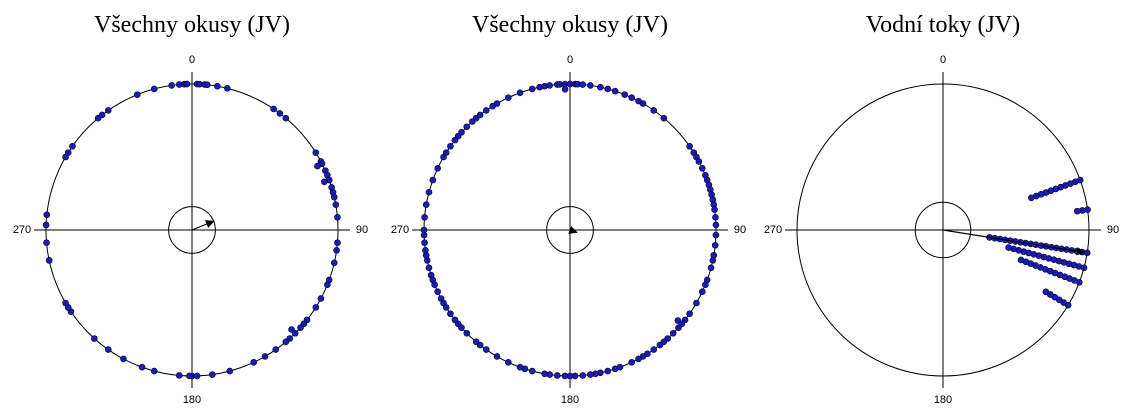 This screenshot has width=1122, height=408. Describe the element at coordinates (943, 25) in the screenshot. I see `chart-title: Vodní toky (JV)` at that location.